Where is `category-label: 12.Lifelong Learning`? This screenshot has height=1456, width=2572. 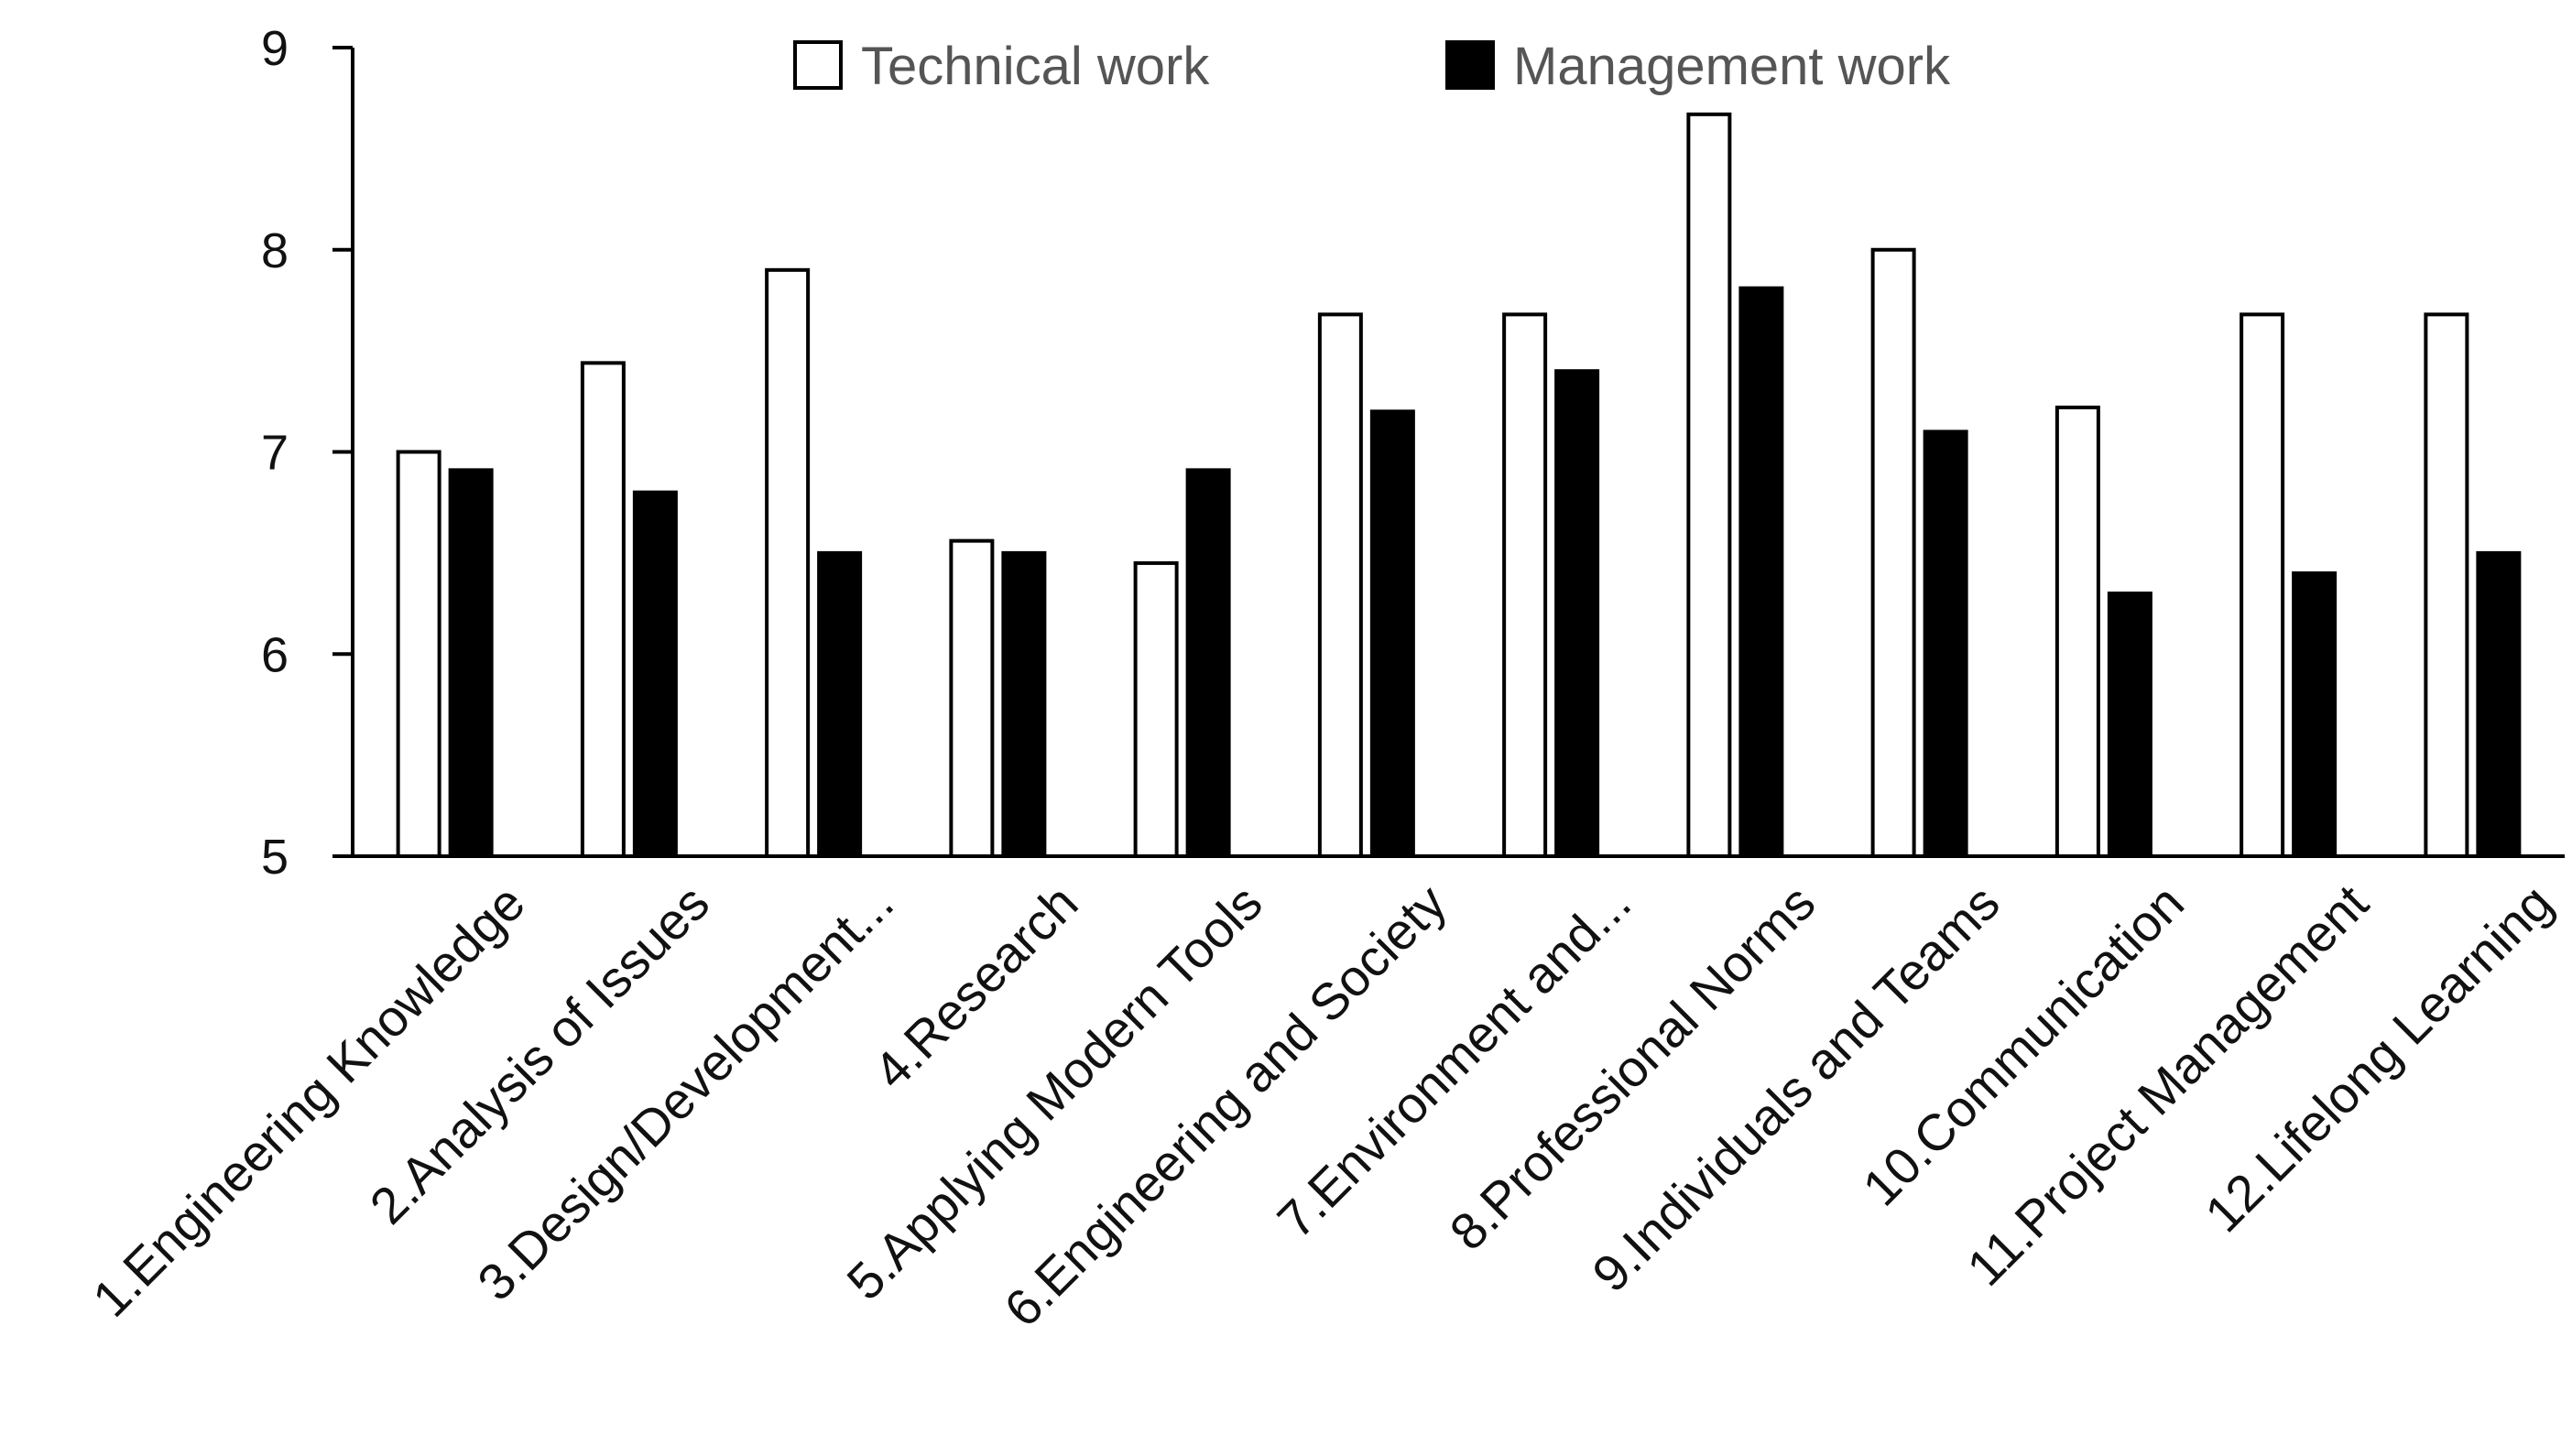 category-label: 12.Lifelong Learning is located at coordinates (2378, 1058).